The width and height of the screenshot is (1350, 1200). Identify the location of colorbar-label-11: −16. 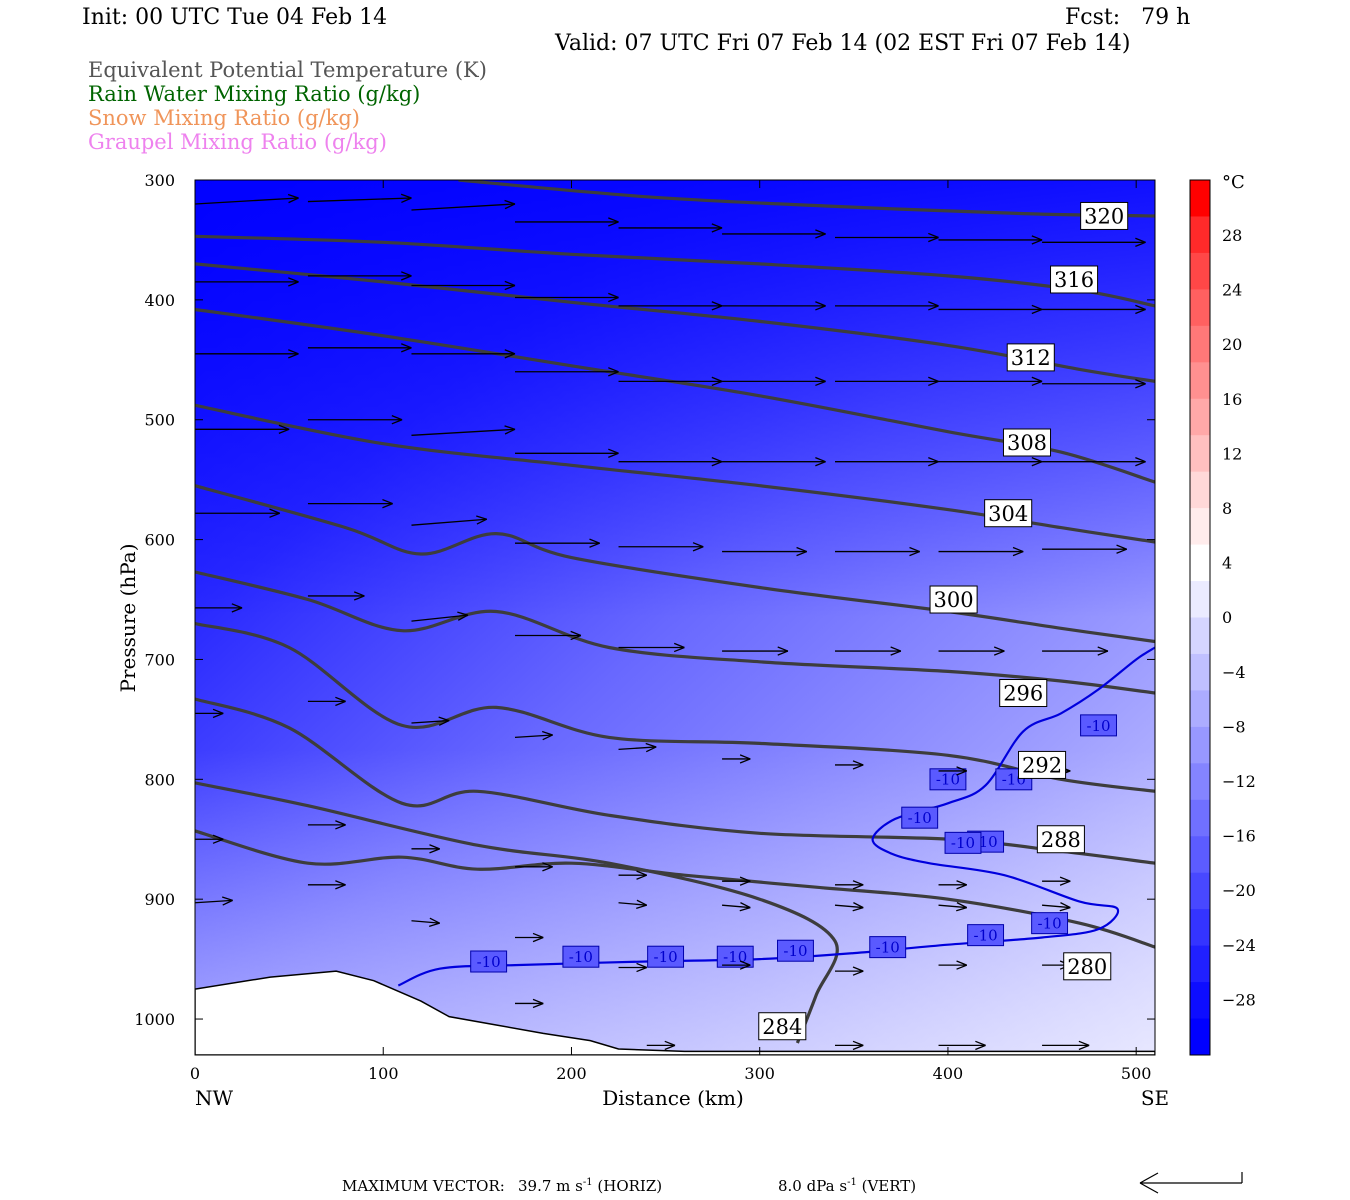
(1239, 836).